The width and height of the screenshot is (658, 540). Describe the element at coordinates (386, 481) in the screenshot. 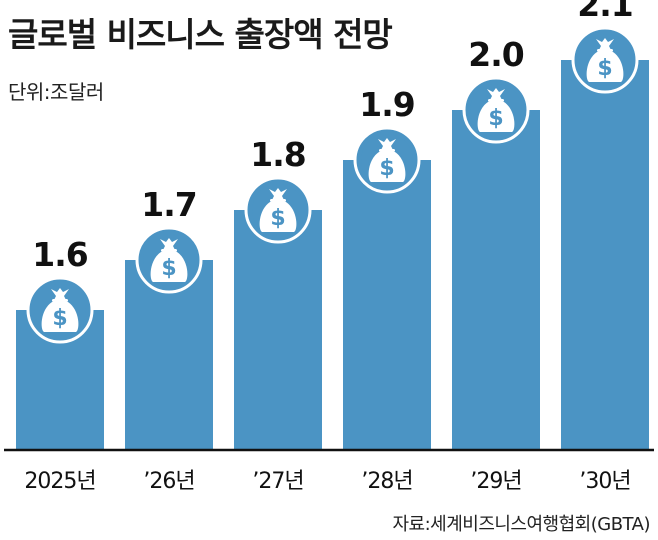

I see `x-tick-label-3: ’28년` at that location.